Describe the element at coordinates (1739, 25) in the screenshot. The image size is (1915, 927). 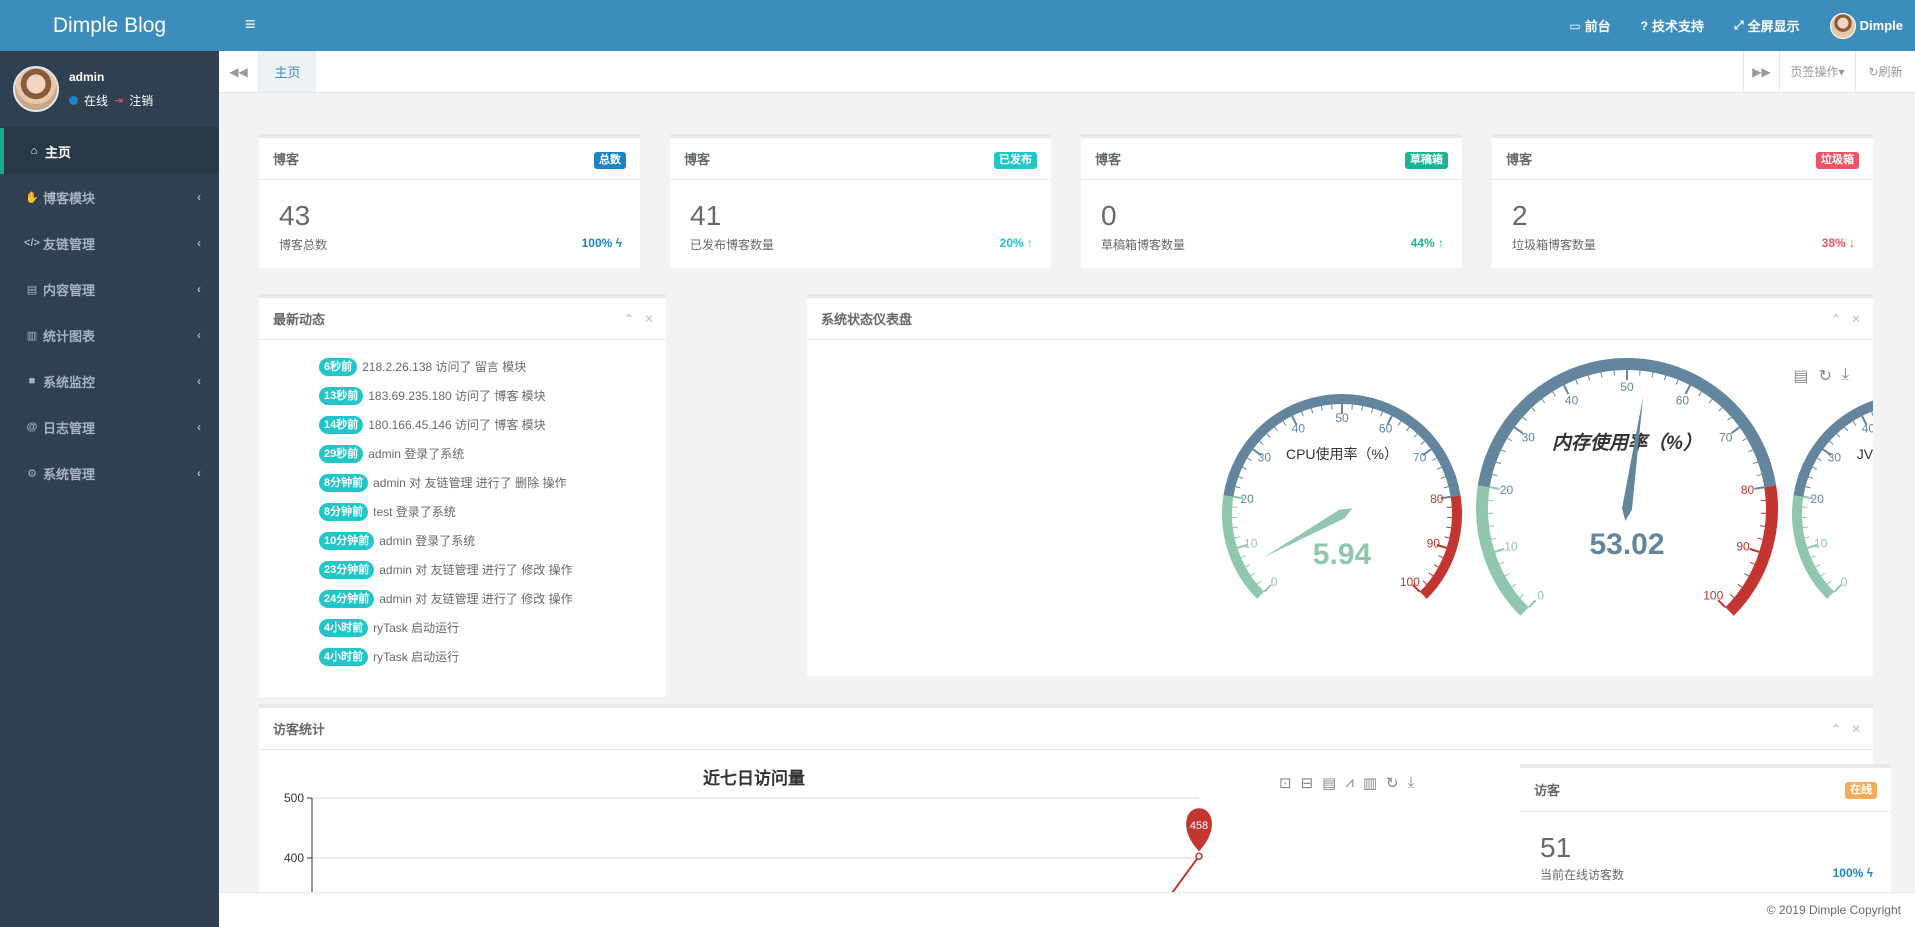
I see `fullscreen-icon: ⤢` at that location.